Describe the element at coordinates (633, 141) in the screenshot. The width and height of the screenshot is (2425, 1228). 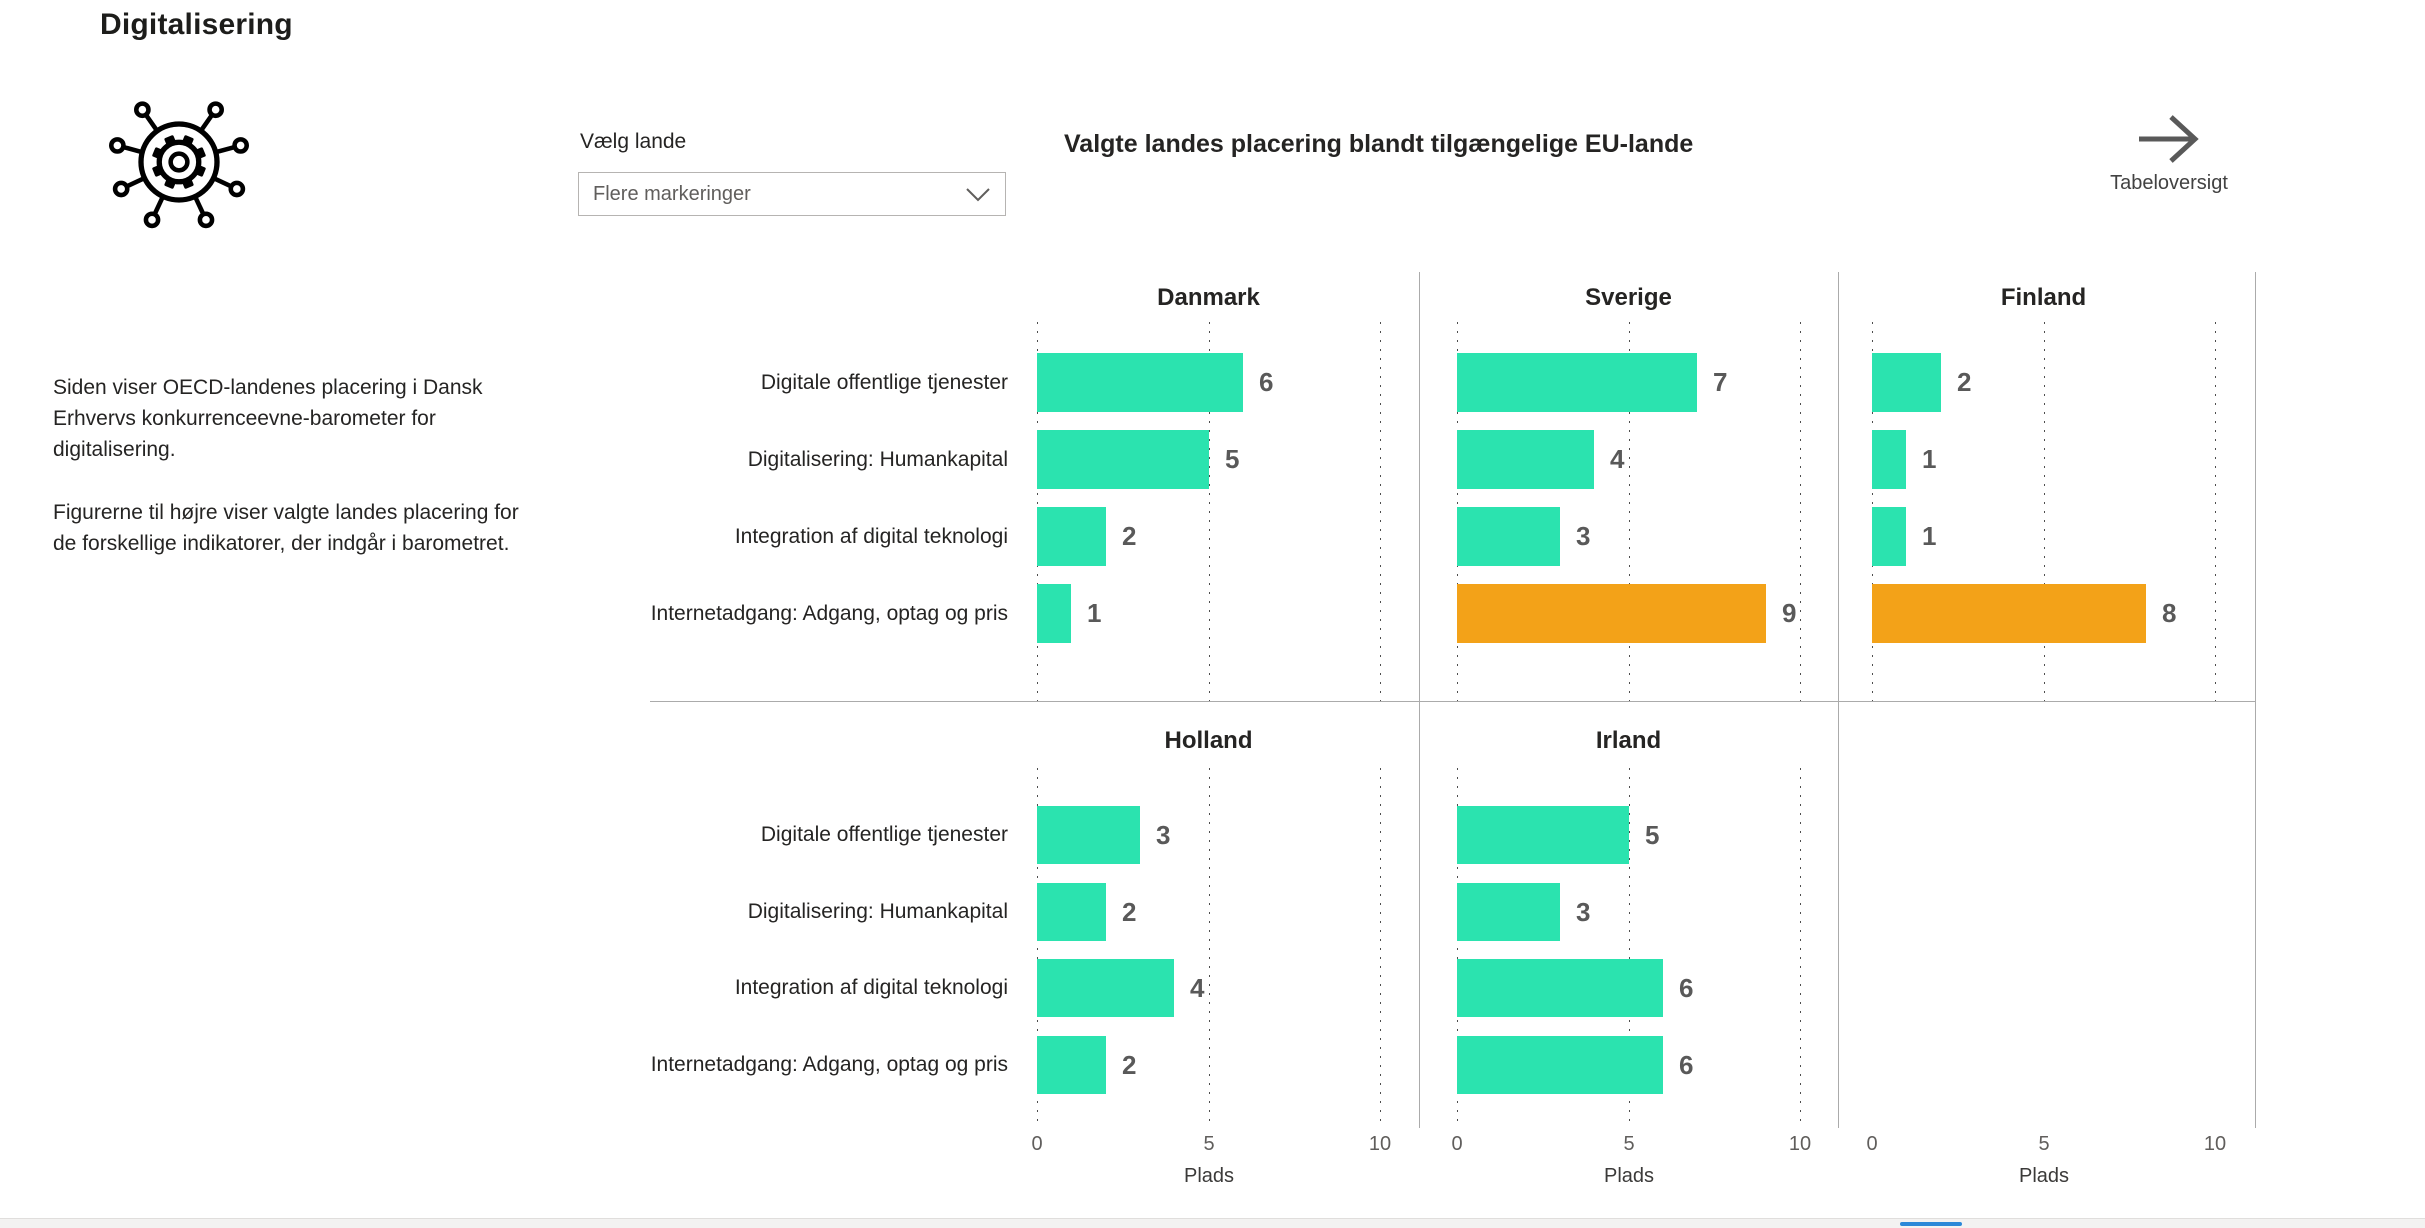
I see `country-filter-label: Vælg lande` at that location.